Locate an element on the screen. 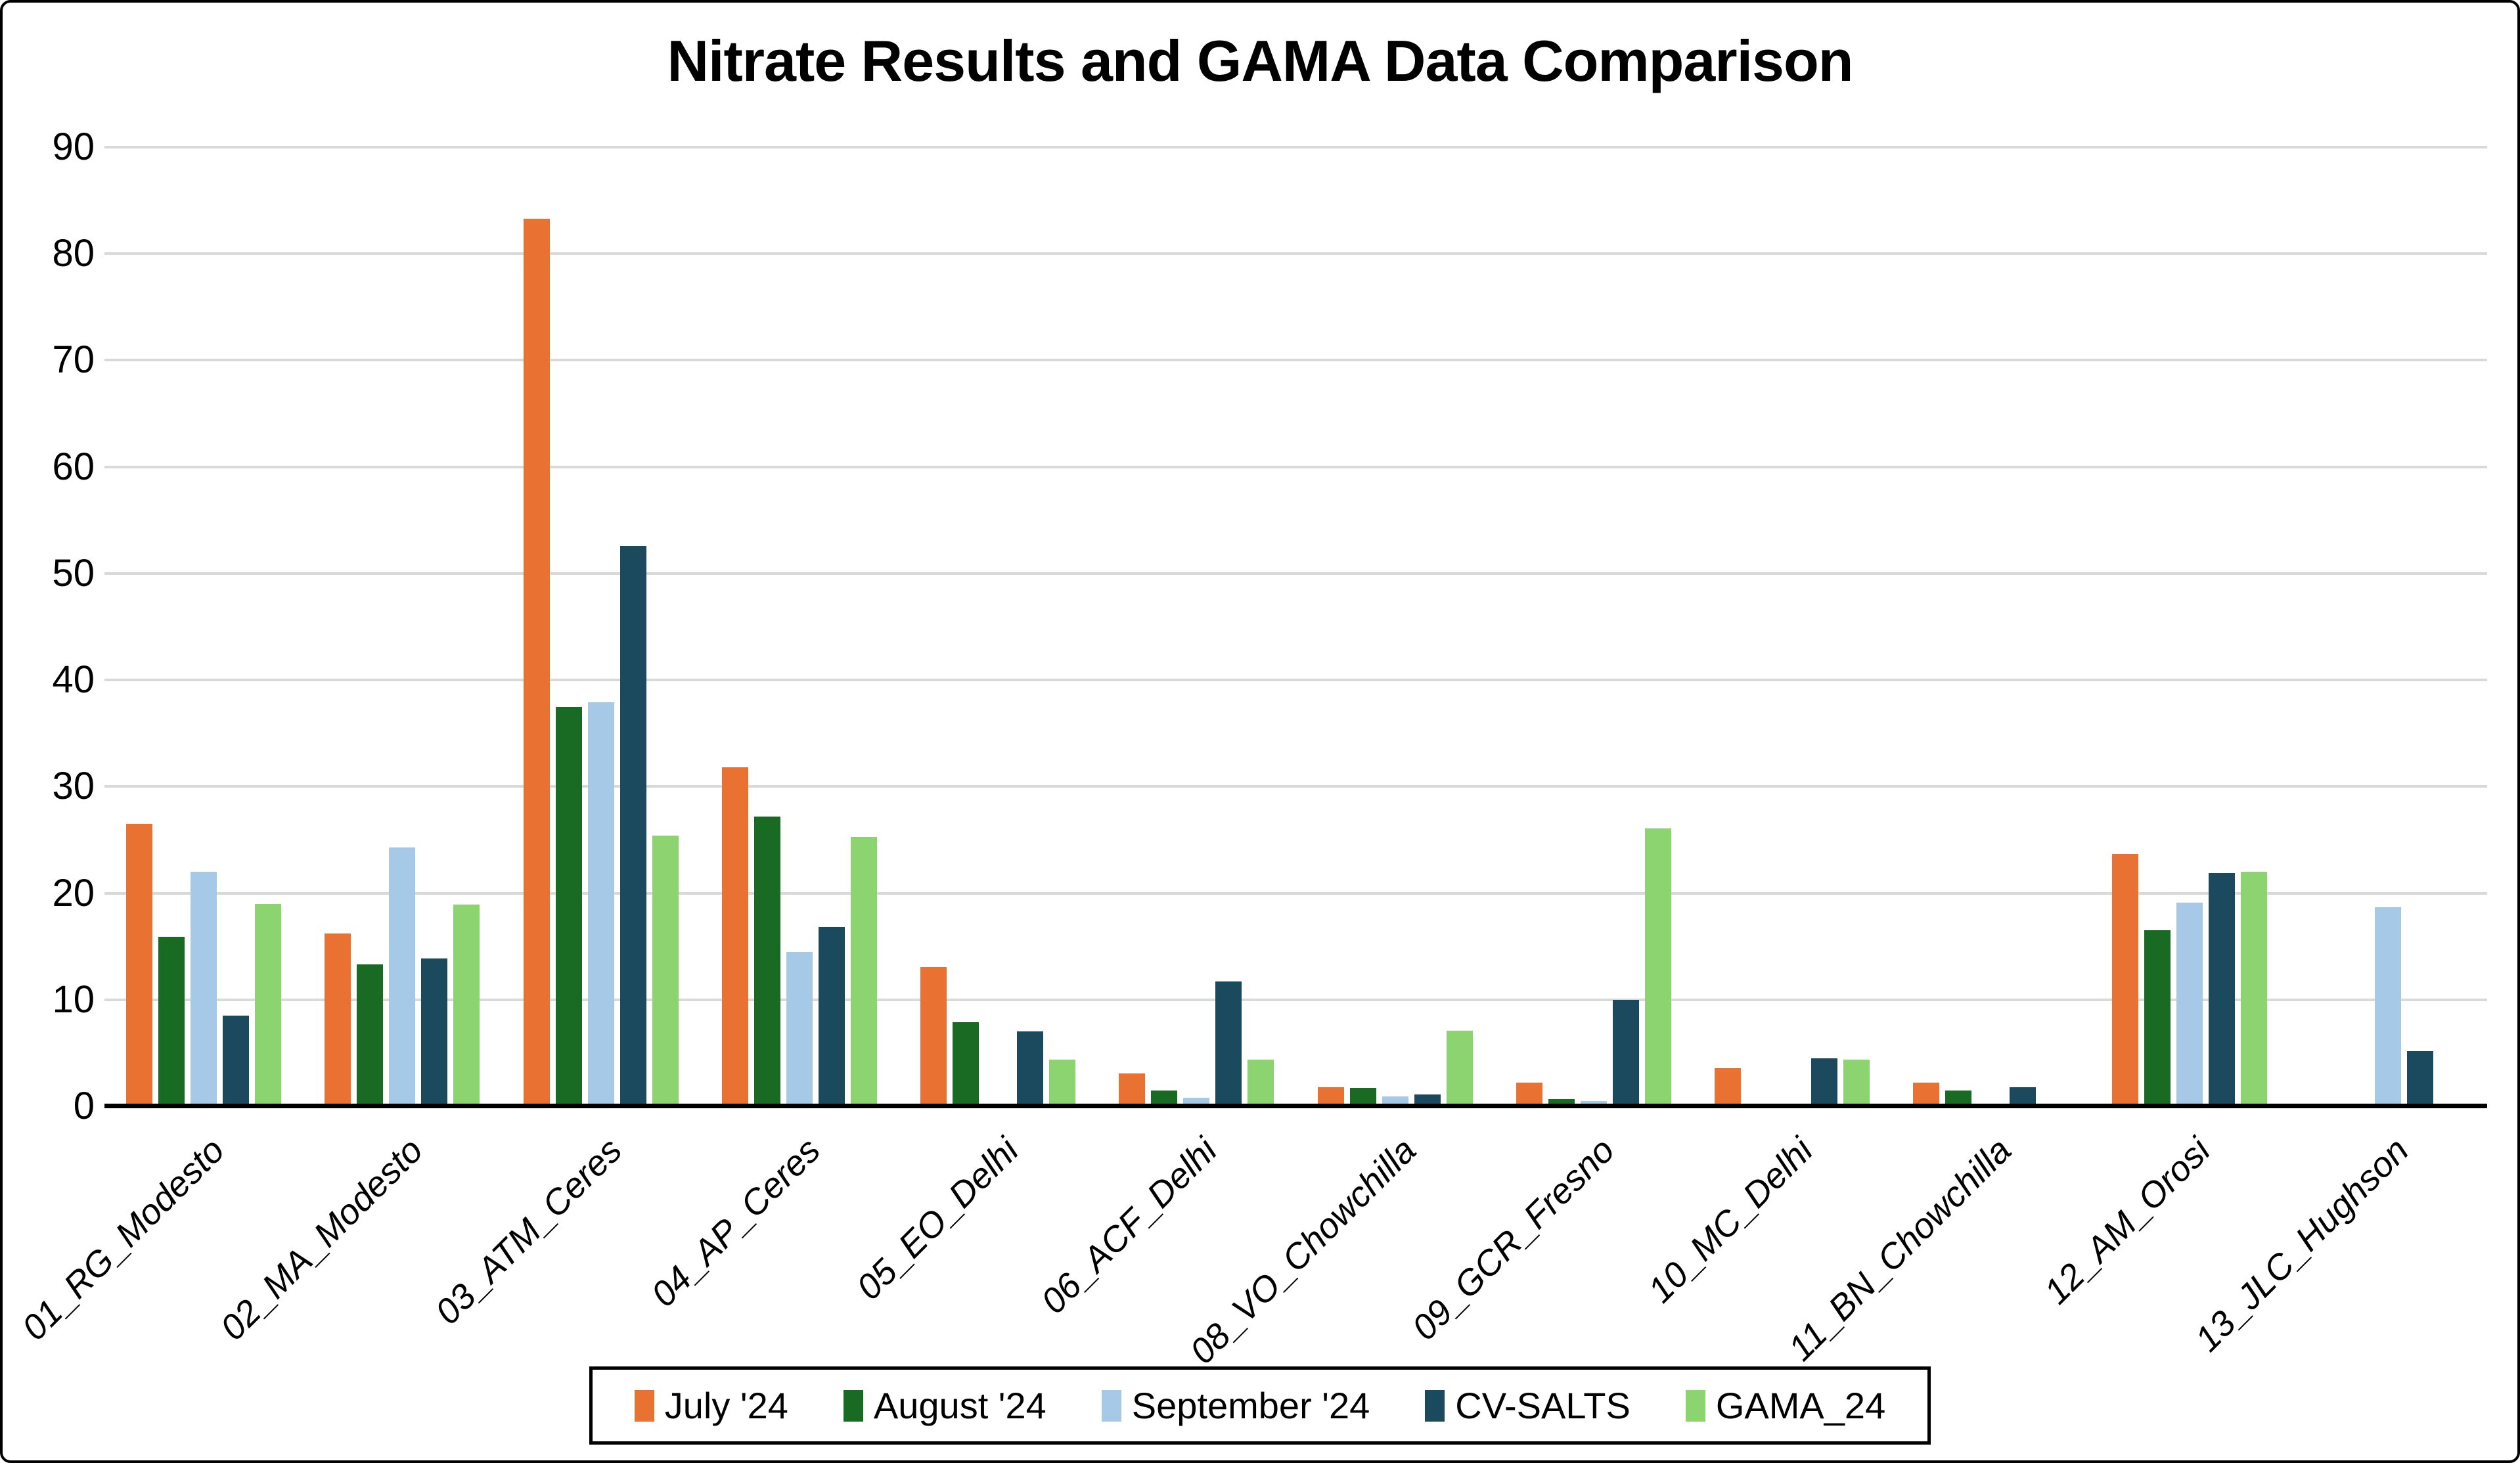 Image resolution: width=2520 pixels, height=1463 pixels. bar-September '24-09_GCR_Fresno is located at coordinates (1593, 1103).